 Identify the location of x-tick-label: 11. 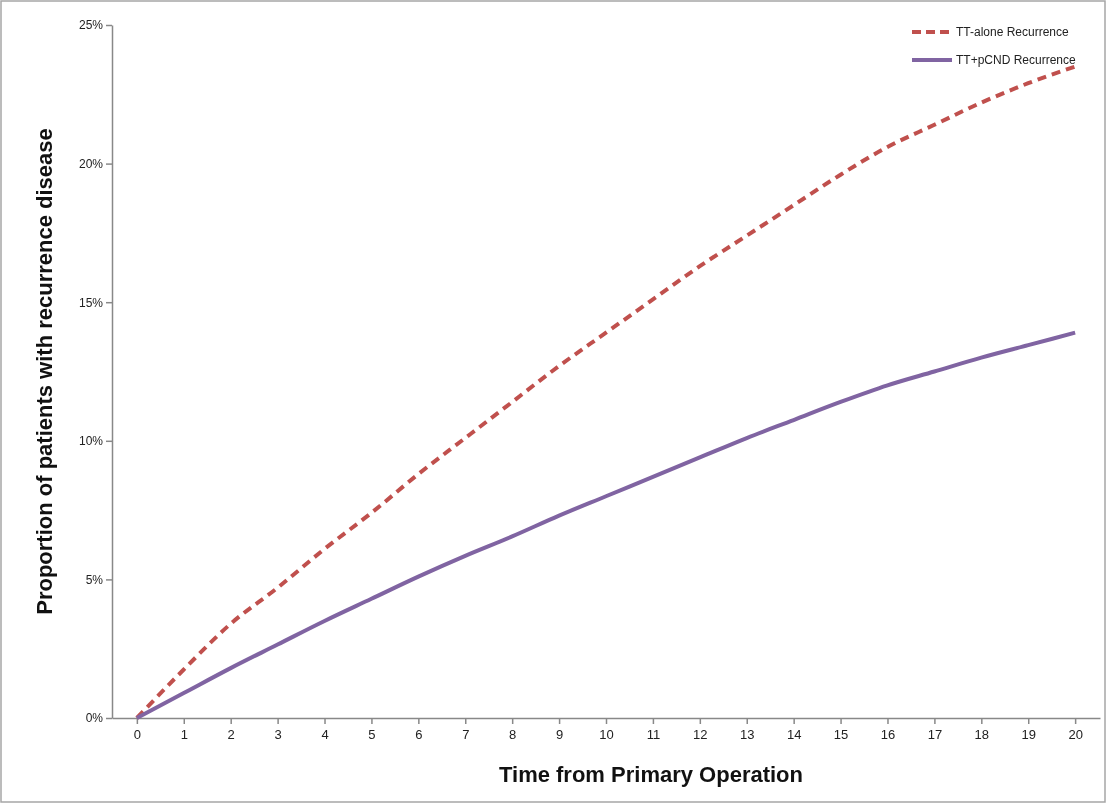
(653, 735).